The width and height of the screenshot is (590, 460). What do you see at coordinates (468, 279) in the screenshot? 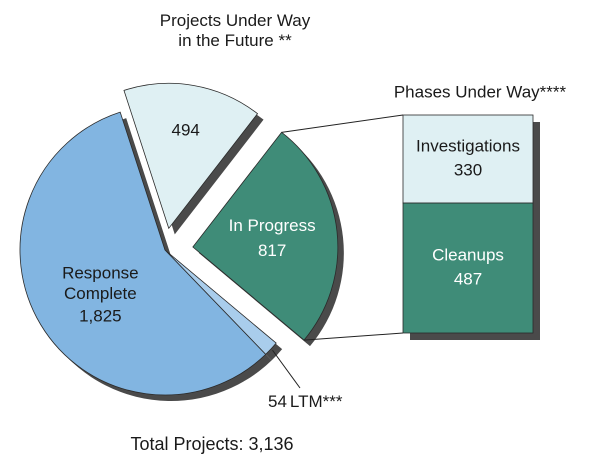
I see `bar-value-label: 487` at bounding box center [468, 279].